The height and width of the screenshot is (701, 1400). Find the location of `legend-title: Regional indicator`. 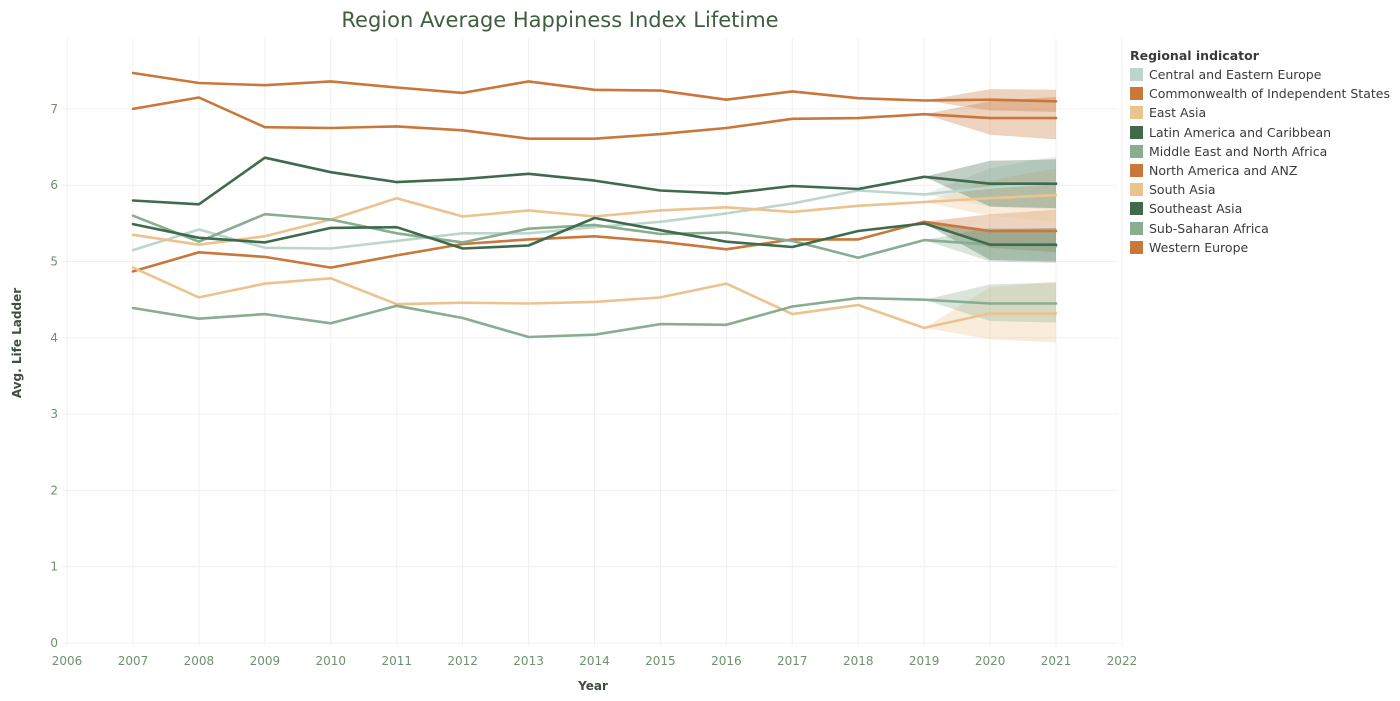

legend-title: Regional indicator is located at coordinates (1194, 55).